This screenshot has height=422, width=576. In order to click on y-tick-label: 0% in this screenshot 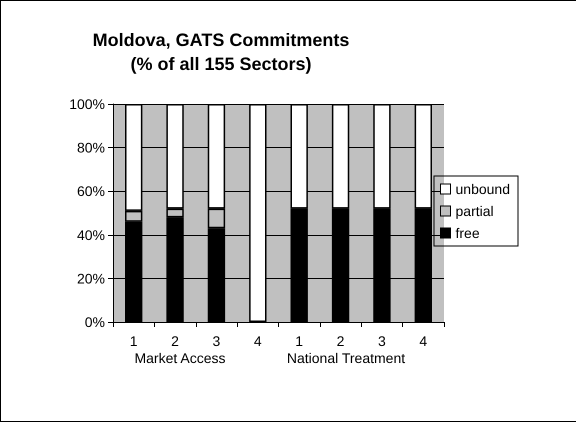, I will do `click(94, 322)`.